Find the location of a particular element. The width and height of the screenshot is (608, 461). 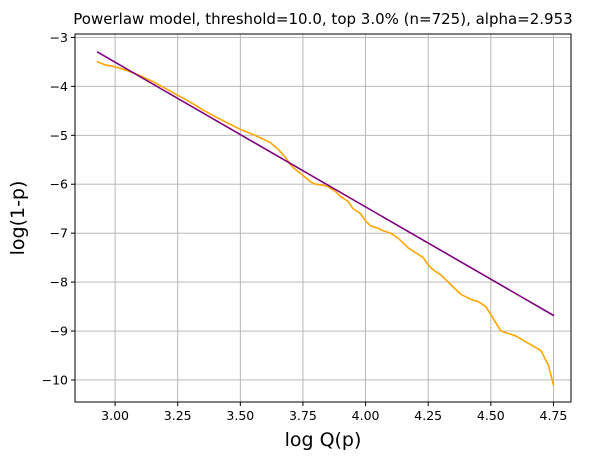

x-tick-label: 3.00 is located at coordinates (115, 415).